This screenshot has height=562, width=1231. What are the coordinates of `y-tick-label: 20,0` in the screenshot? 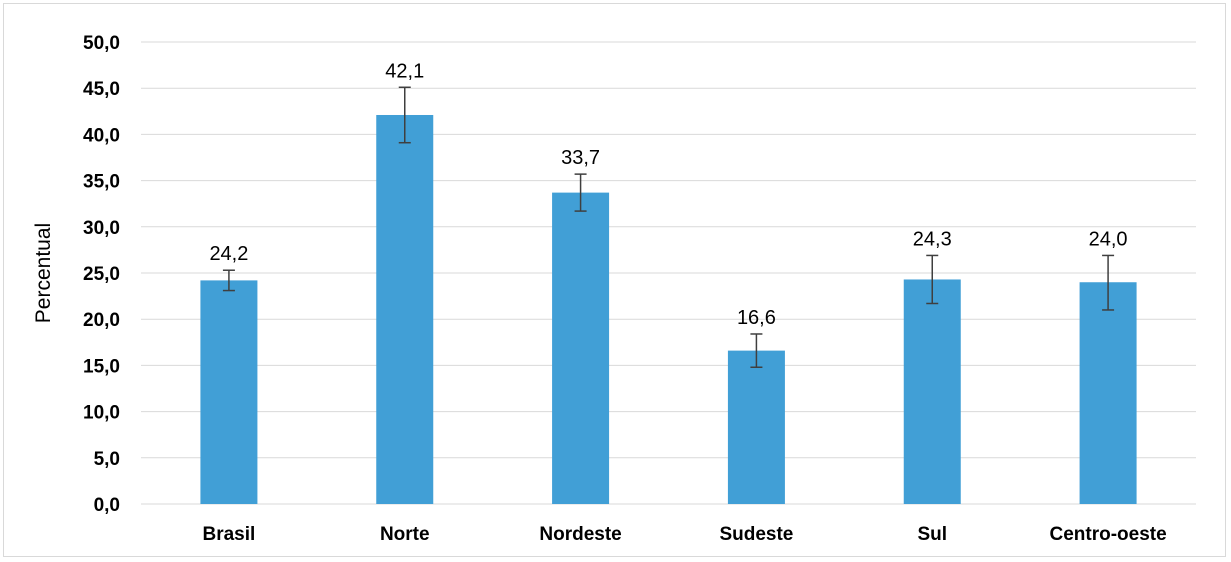 It's located at (101, 320).